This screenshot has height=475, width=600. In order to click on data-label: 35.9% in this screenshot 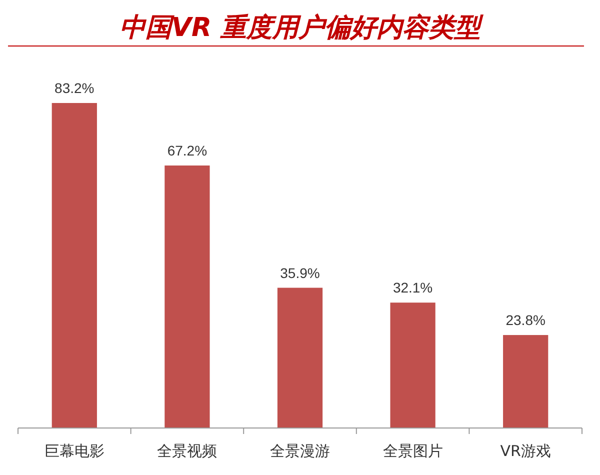, I will do `click(300, 272)`.